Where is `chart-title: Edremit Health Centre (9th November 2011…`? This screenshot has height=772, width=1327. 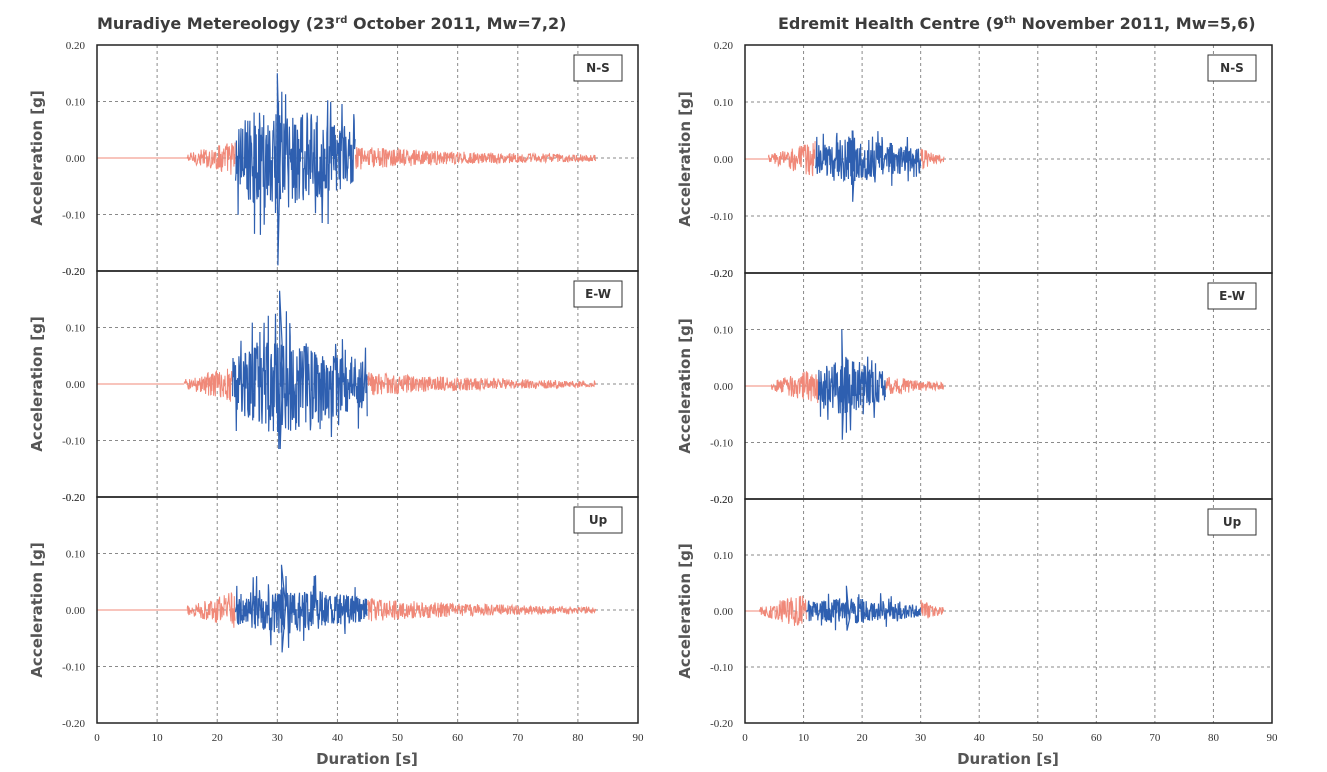
chart-title: Edremit Health Centre (9th November 2011… is located at coordinates (1017, 23).